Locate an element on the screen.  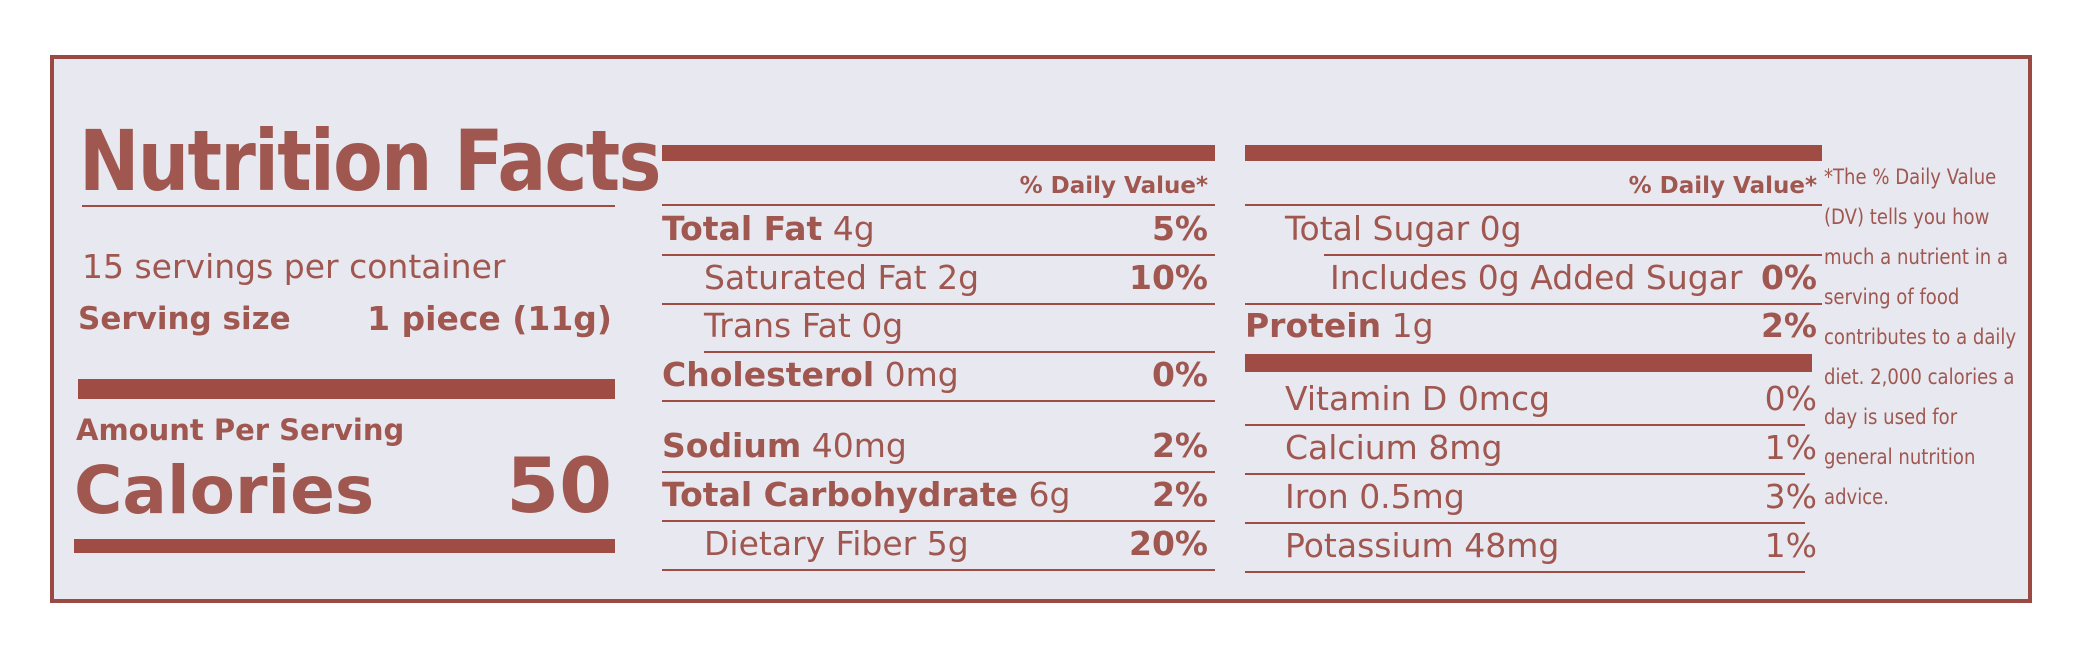
col1-top-bar is located at coordinates (938, 153).